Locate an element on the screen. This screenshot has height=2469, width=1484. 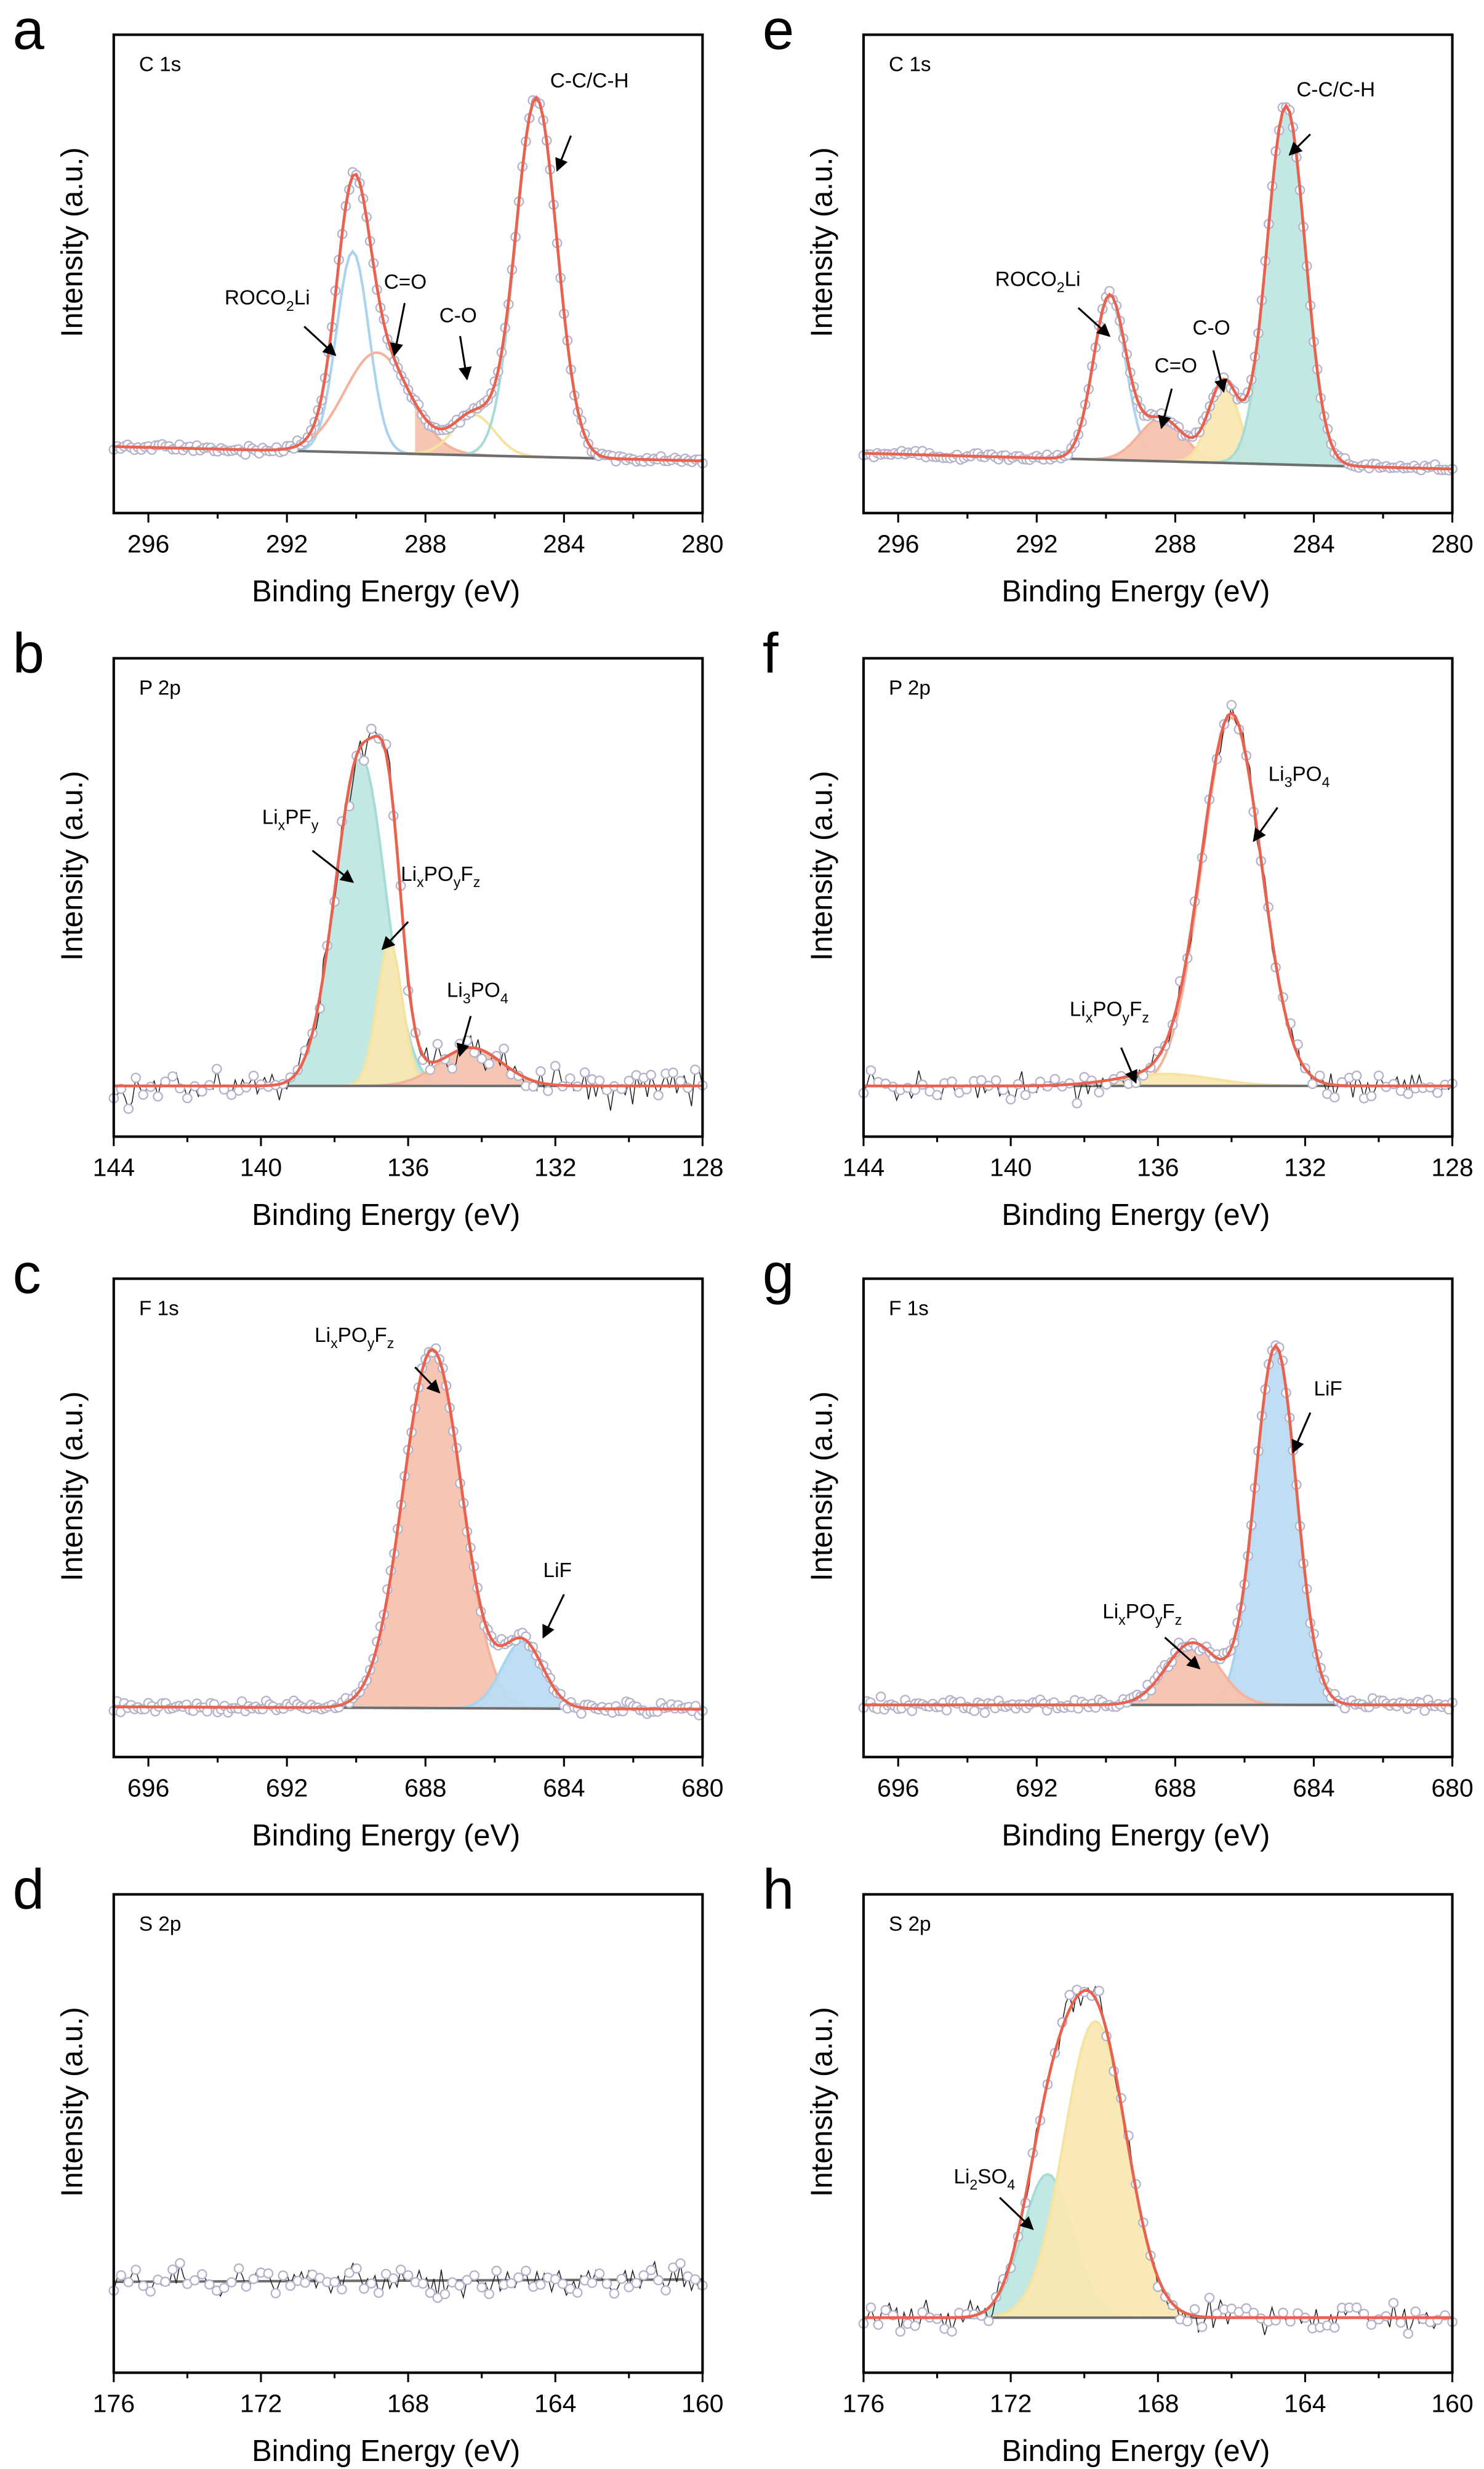
fit-envelope is located at coordinates (1158, 2154).